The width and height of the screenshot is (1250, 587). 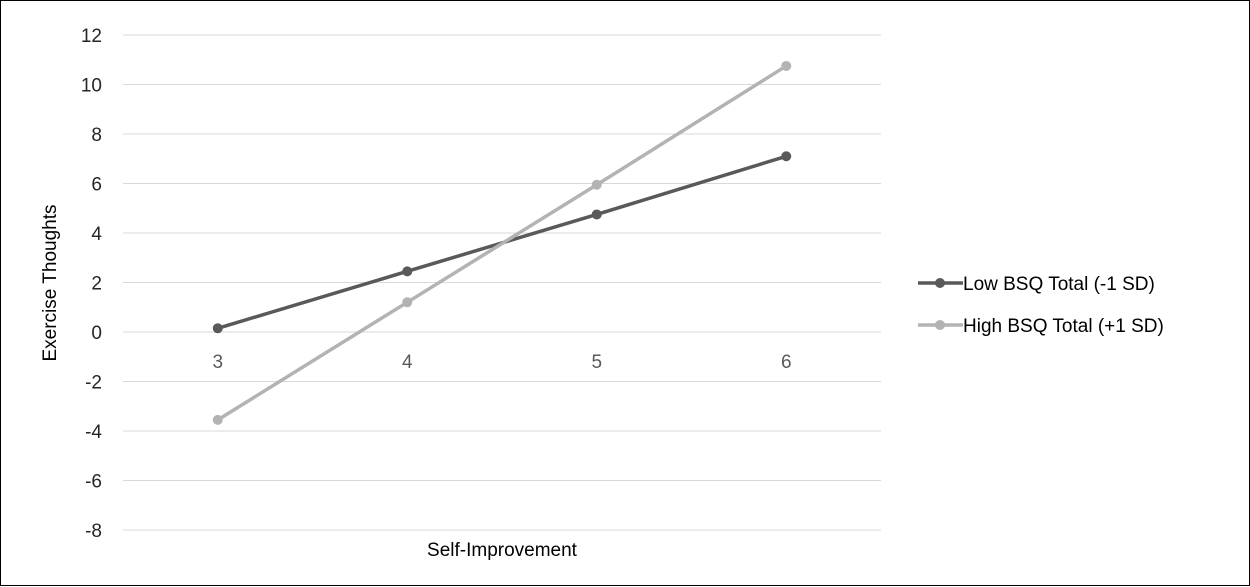 I want to click on y-tick-label: -8, so click(x=93, y=531).